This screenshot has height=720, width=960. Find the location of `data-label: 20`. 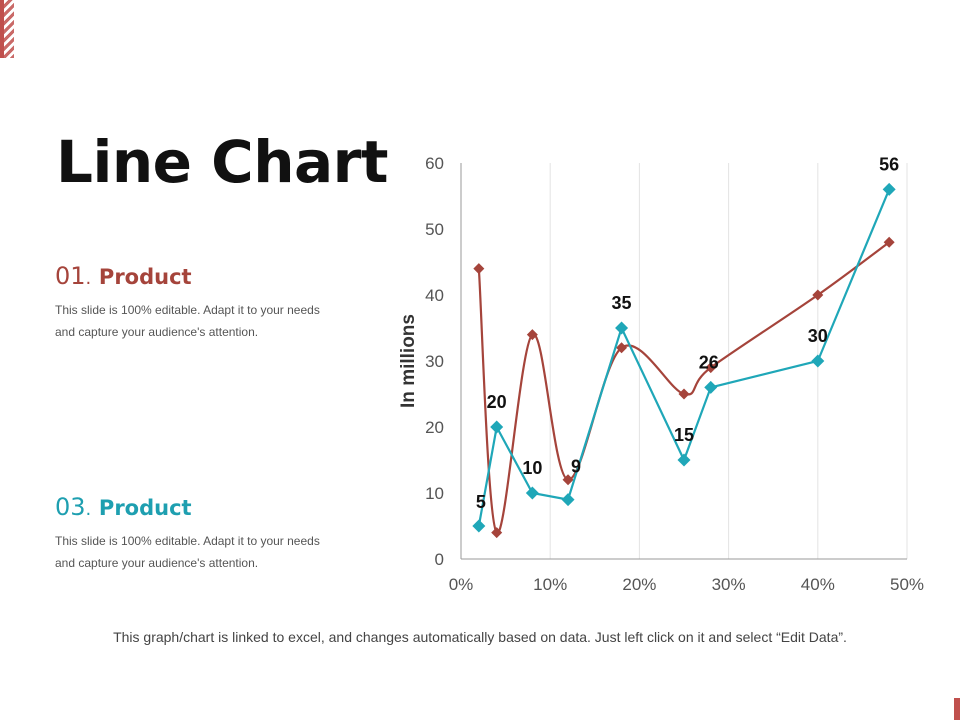

data-label: 20 is located at coordinates (497, 402).